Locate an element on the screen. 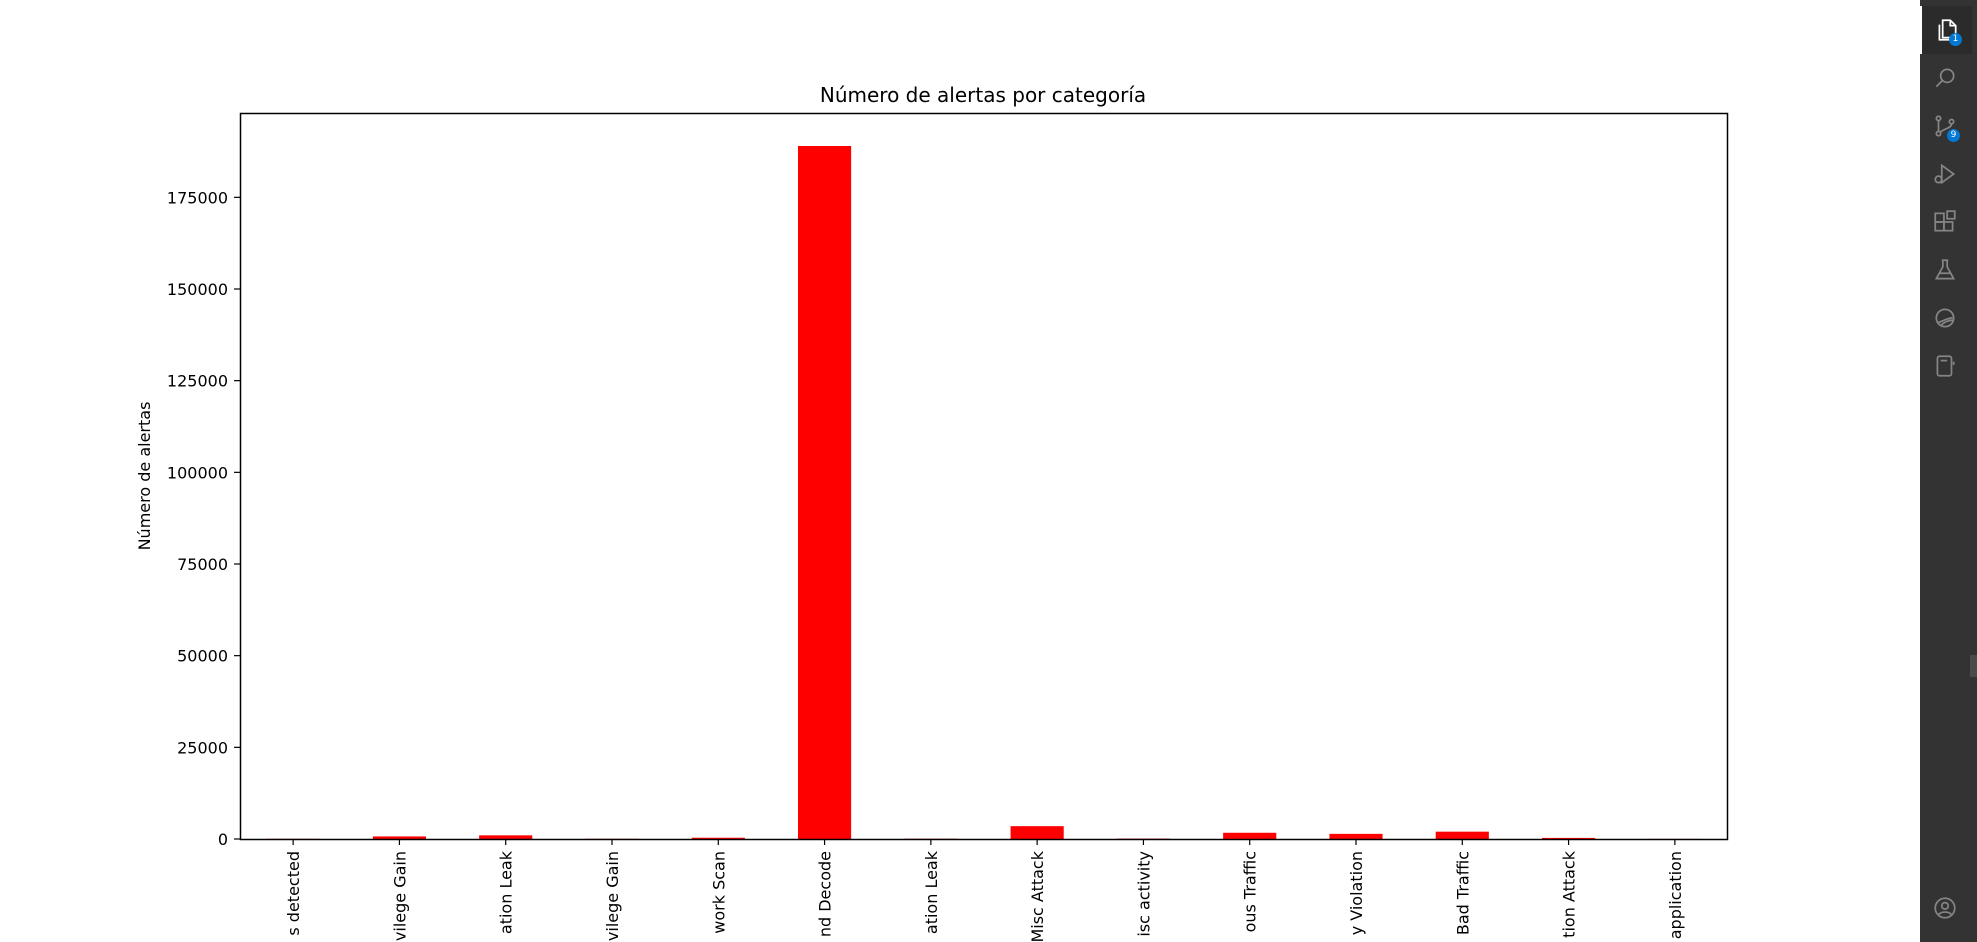  explorer-badge: 1 is located at coordinates (1955, 39).